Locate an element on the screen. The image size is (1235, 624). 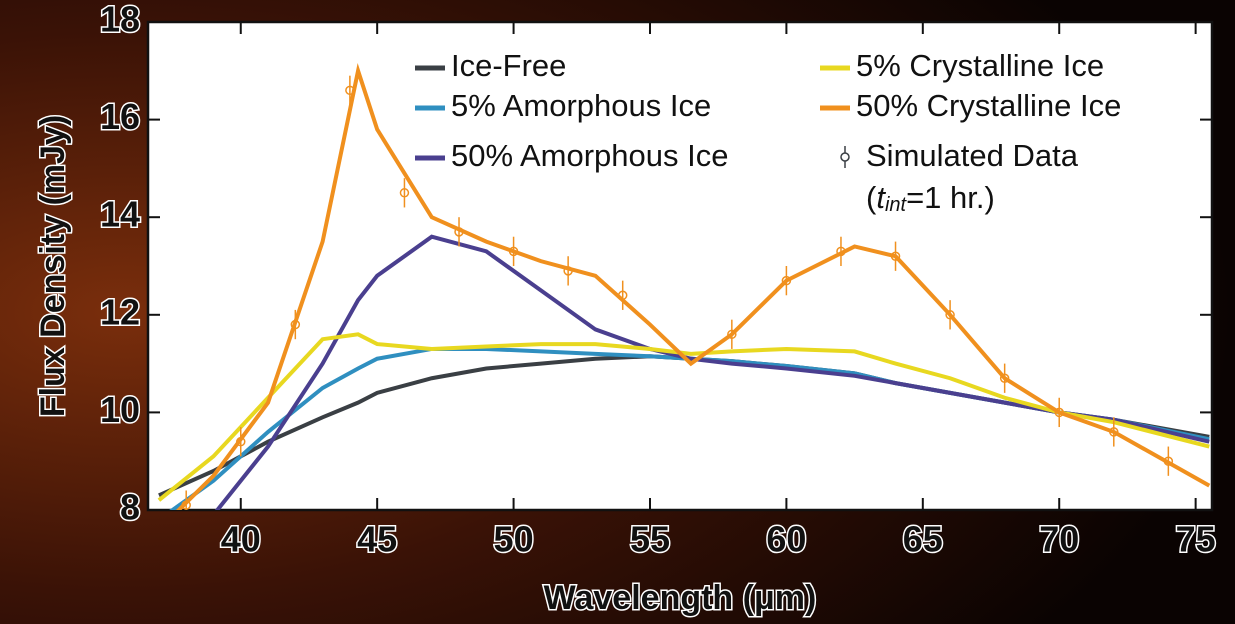
x-tick-label: 65 is located at coordinates (923, 539).